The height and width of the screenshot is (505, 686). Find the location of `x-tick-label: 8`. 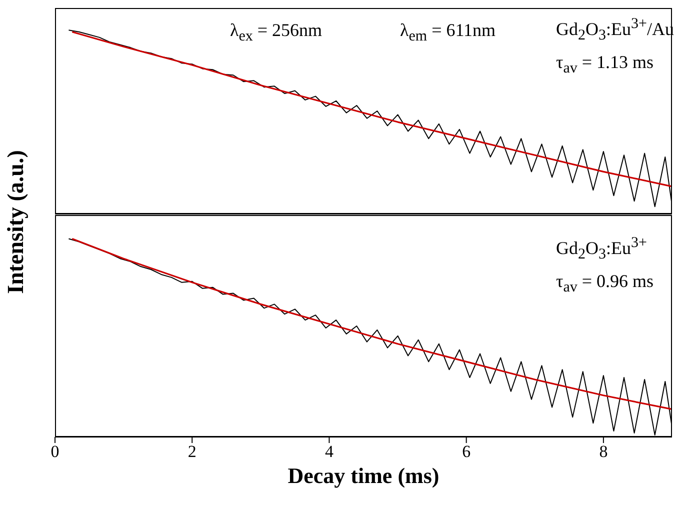

x-tick-label: 8 is located at coordinates (603, 452).